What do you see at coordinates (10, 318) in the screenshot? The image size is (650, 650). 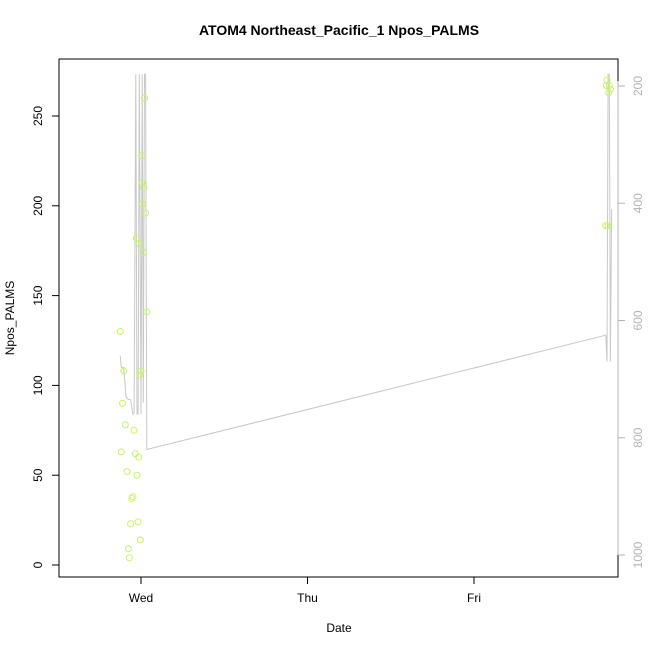 I see `y-axis-label: Npos_PALMS` at bounding box center [10, 318].